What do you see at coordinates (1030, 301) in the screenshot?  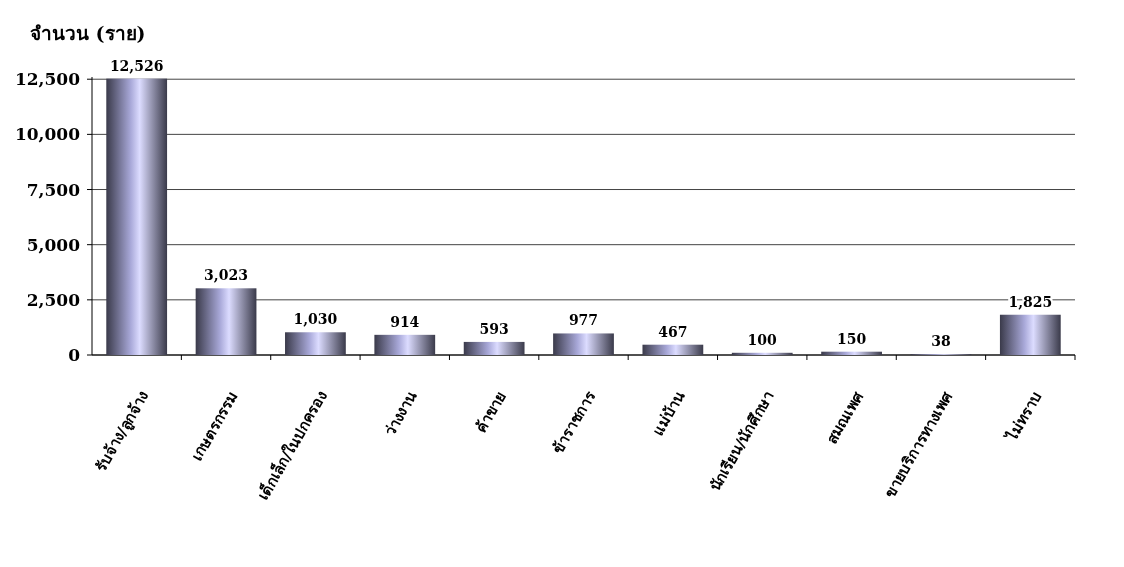 I see `data-label: 1,825` at bounding box center [1030, 301].